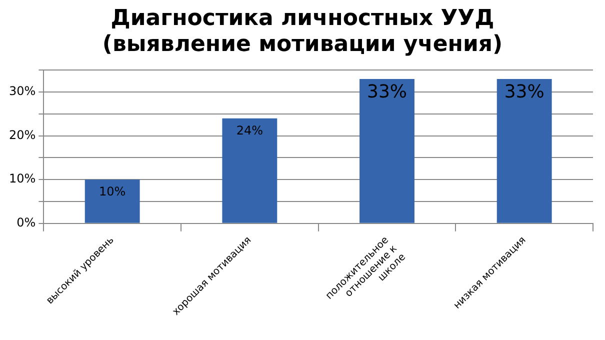  I want to click on y-tick-label: 0%, so click(26, 223).